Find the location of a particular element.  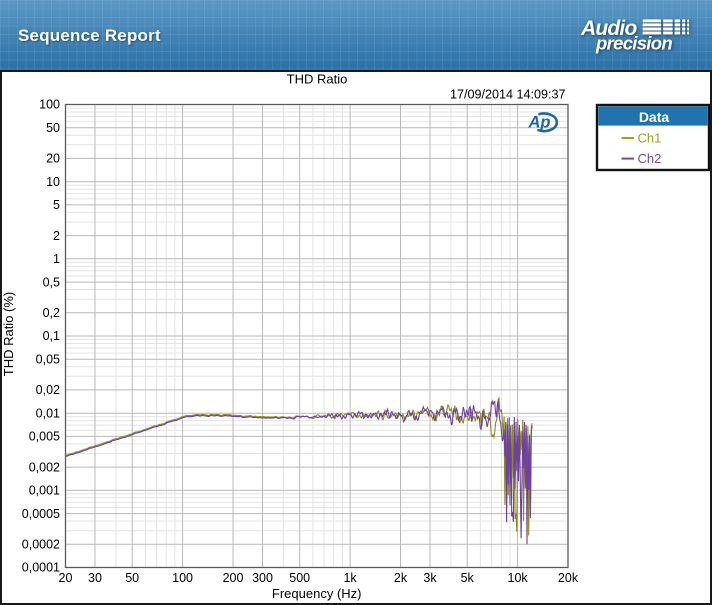

svg-text: THD Ratio (%) is located at coordinates (8, 334).